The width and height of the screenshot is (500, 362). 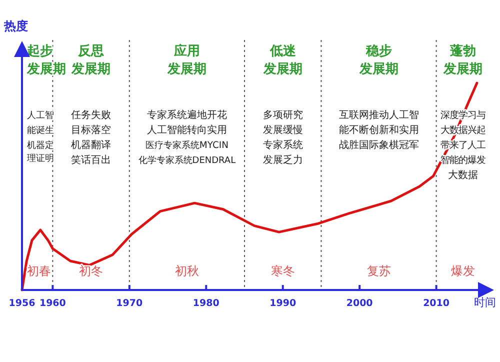 What do you see at coordinates (282, 160) in the screenshot?
I see `annotation: 发展乏力` at bounding box center [282, 160].